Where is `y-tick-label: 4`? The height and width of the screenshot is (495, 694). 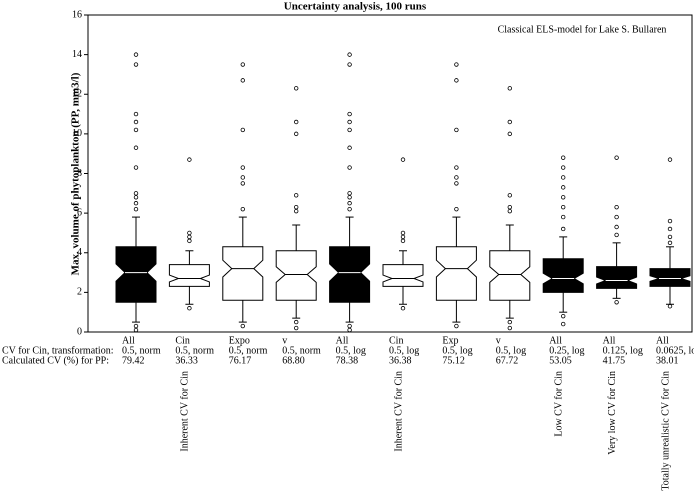
y-tick-label: 4 is located at coordinates (79, 252).